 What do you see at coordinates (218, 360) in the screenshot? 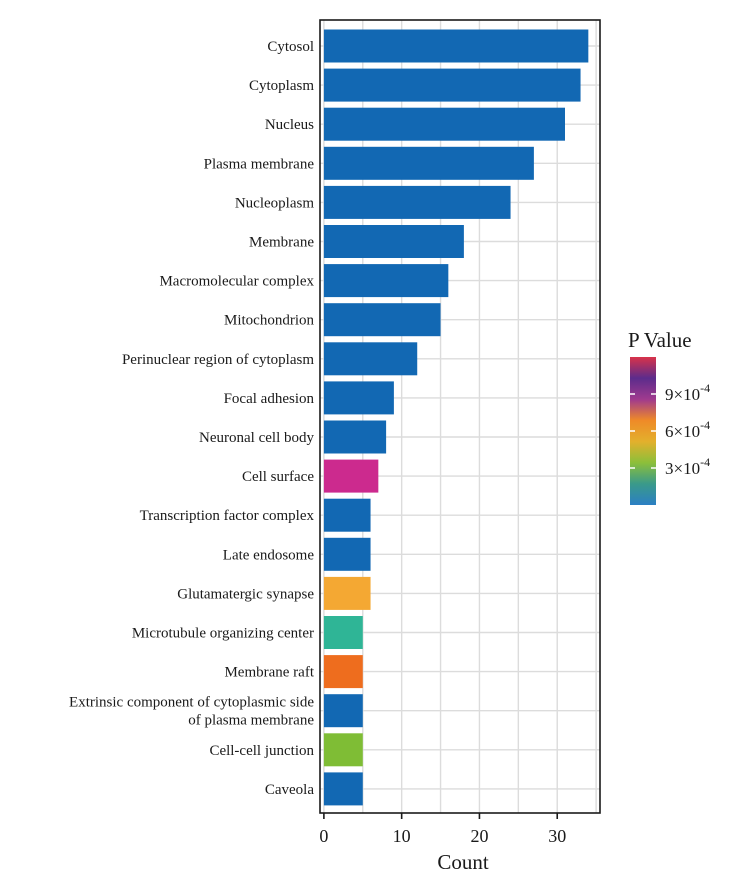
I see `category-label: Perinuclear region of cytoplasm` at bounding box center [218, 360].